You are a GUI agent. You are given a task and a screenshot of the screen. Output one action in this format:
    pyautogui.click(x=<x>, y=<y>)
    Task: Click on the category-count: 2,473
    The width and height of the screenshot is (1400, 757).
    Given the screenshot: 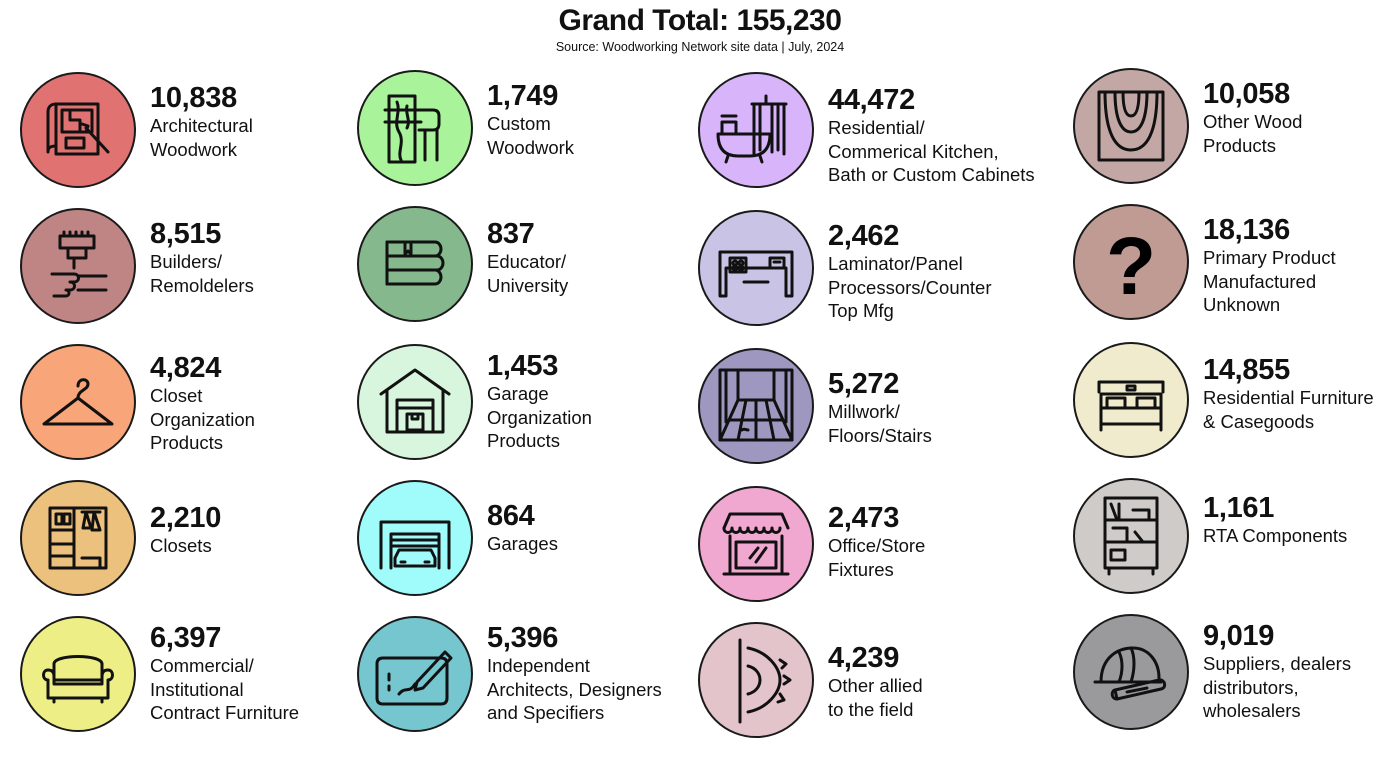 What is the action you would take?
    pyautogui.click(x=864, y=518)
    